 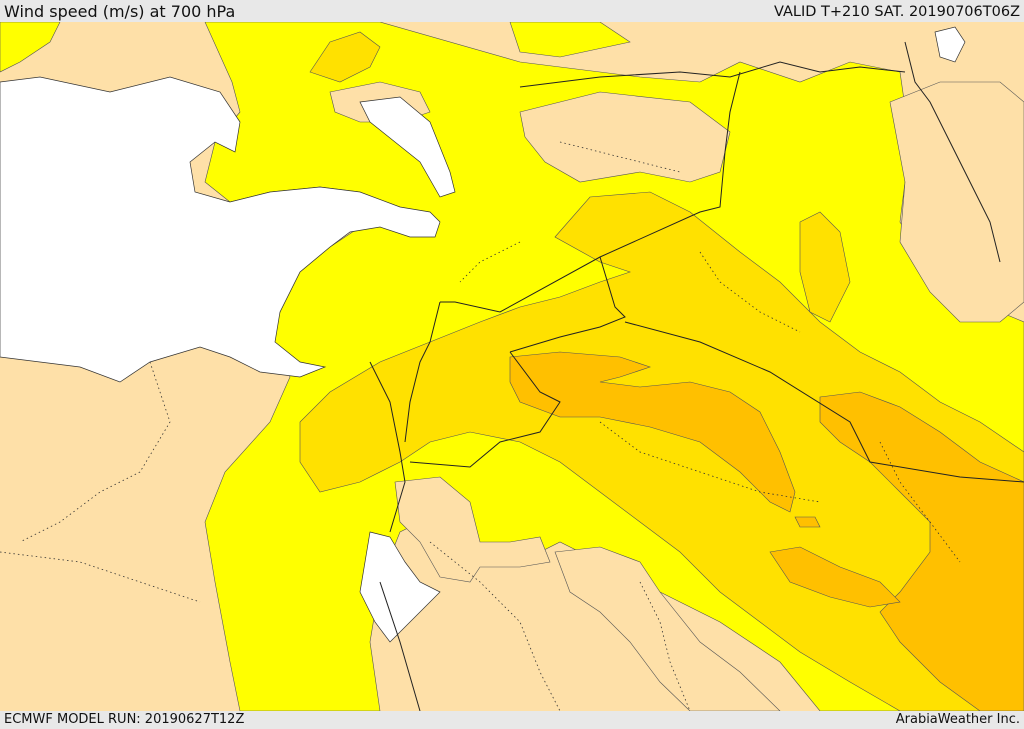 I want to click on aegean-inlet, so click(x=407, y=147).